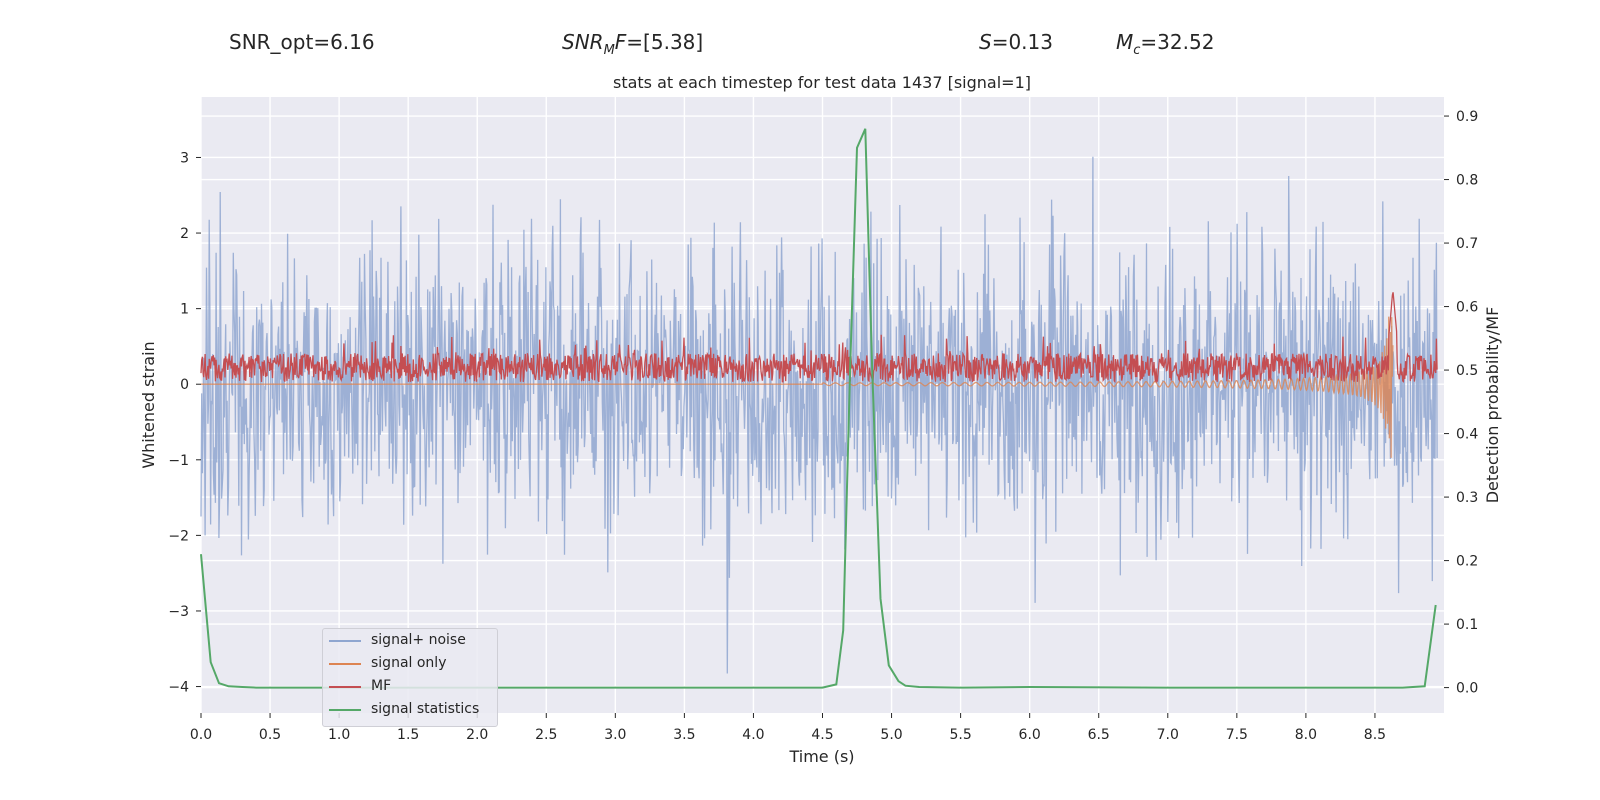 This screenshot has width=1600, height=800. Describe the element at coordinates (546, 735) in the screenshot. I see `x-tick-label: 2.5` at that location.